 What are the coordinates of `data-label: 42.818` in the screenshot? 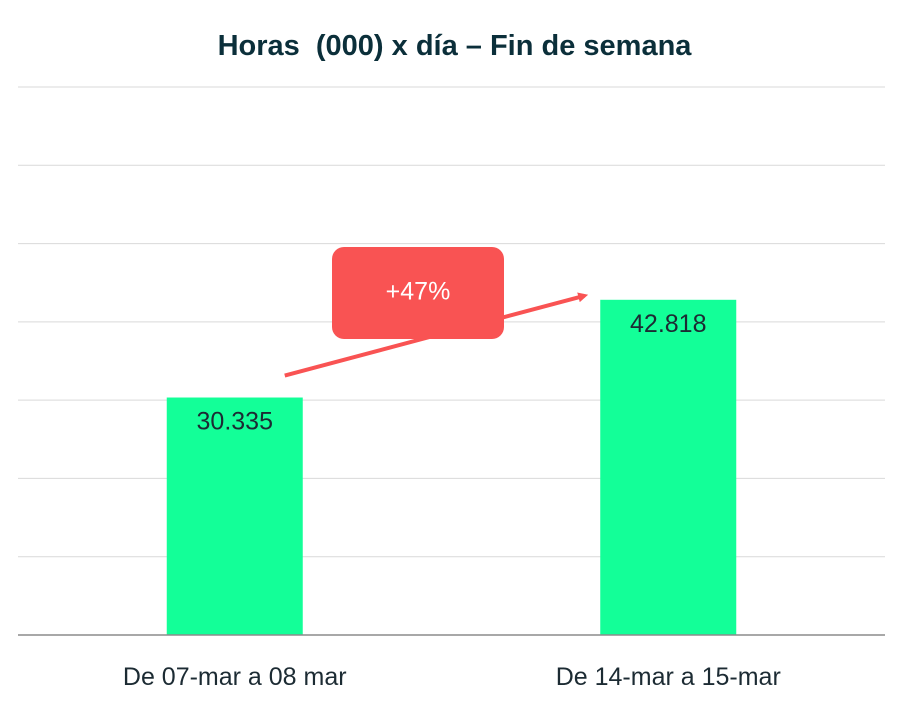 It's located at (668, 324).